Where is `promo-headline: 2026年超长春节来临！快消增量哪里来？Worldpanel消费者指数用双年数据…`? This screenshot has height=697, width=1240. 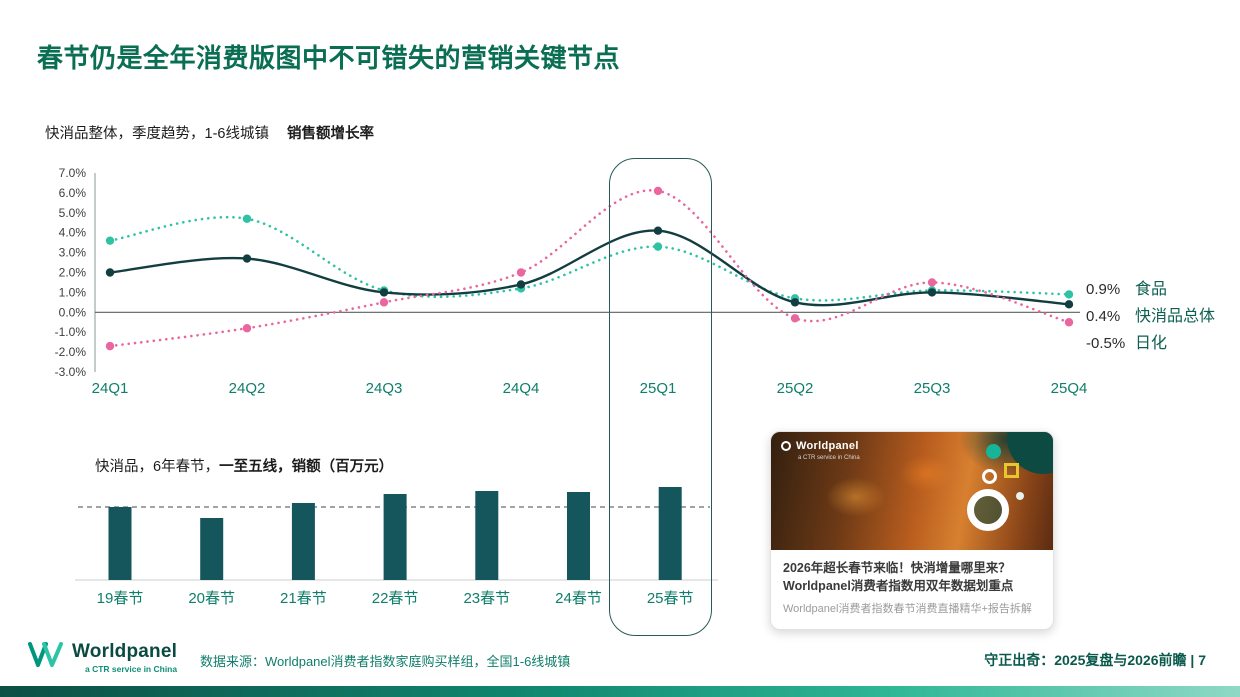 promo-headline: 2026年超长春节来临！快消增量哪里来？Worldpanel消费者指数用双年数据… is located at coordinates (898, 577).